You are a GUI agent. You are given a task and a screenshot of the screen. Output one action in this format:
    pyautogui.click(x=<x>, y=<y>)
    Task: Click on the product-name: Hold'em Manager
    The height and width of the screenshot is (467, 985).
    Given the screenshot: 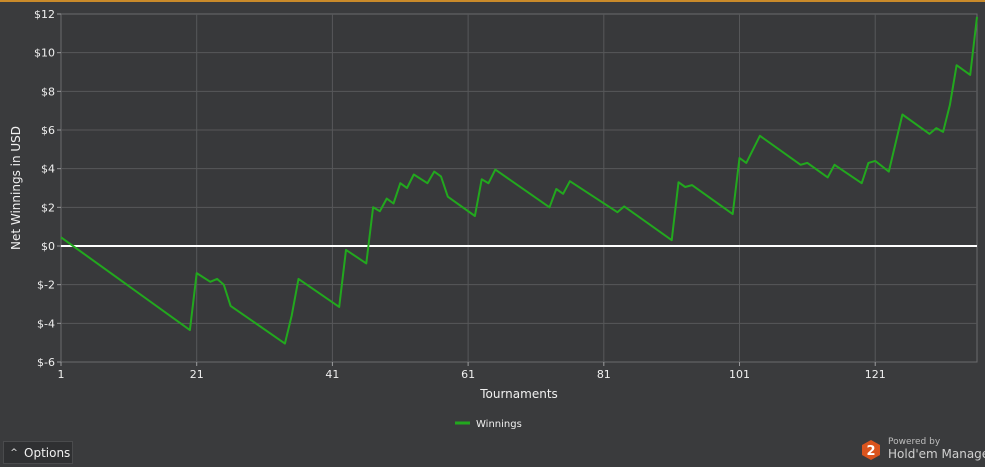 What is the action you would take?
    pyautogui.click(x=936, y=454)
    